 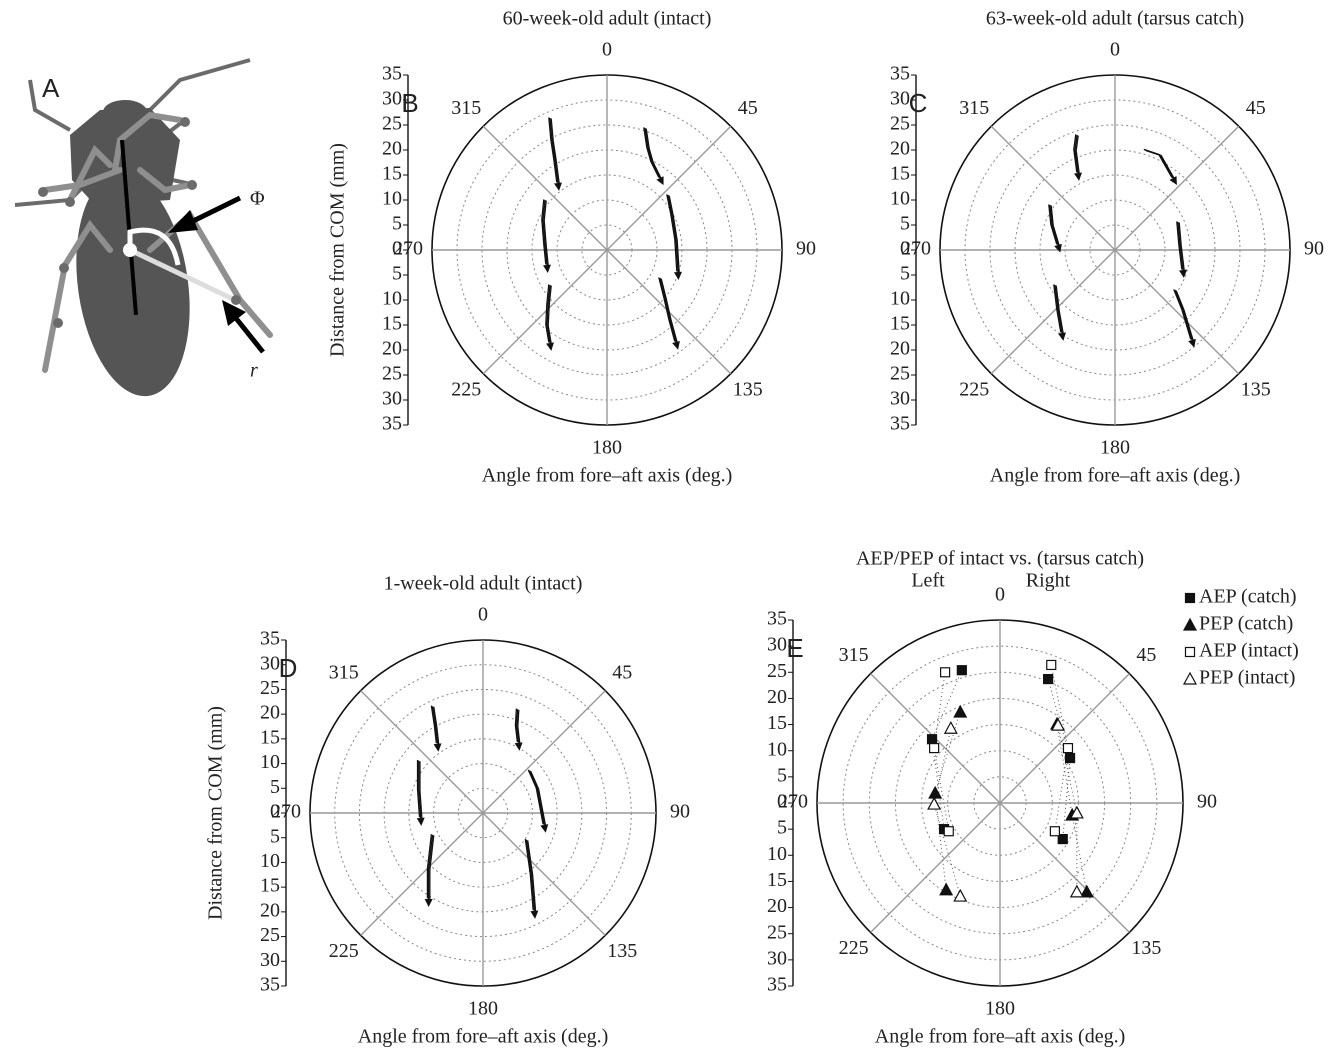 I want to click on radial-tick-label: 0, so click(x=905, y=249).